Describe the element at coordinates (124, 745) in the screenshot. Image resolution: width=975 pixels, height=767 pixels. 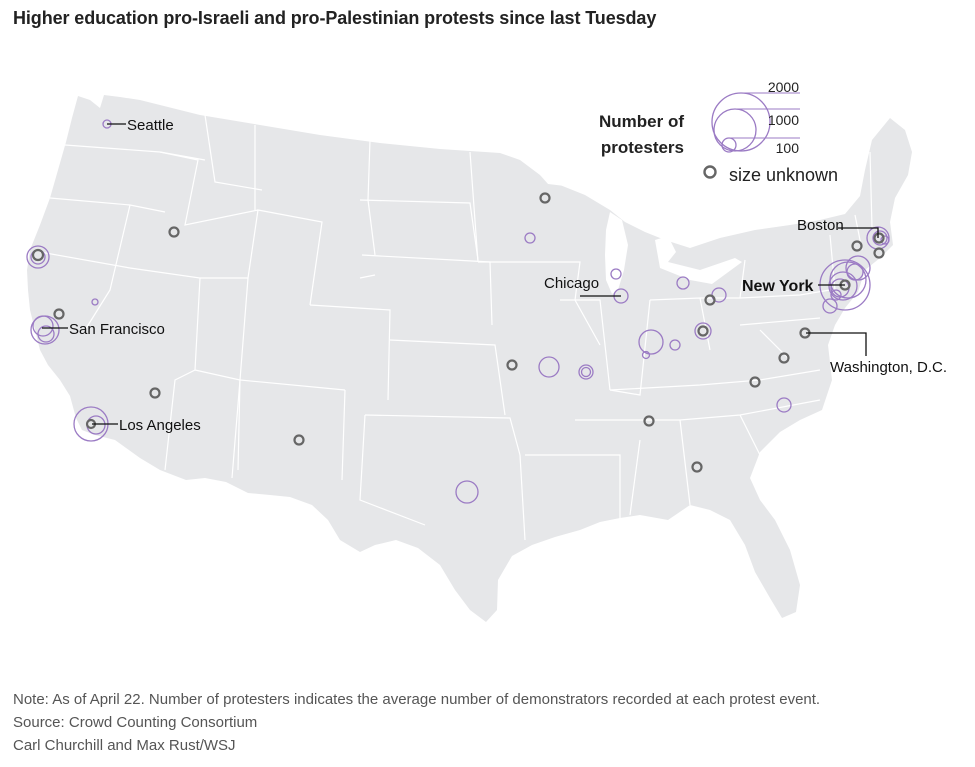
I see `footer-credit: Carl Churchill and Max Rust/WSJ` at that location.